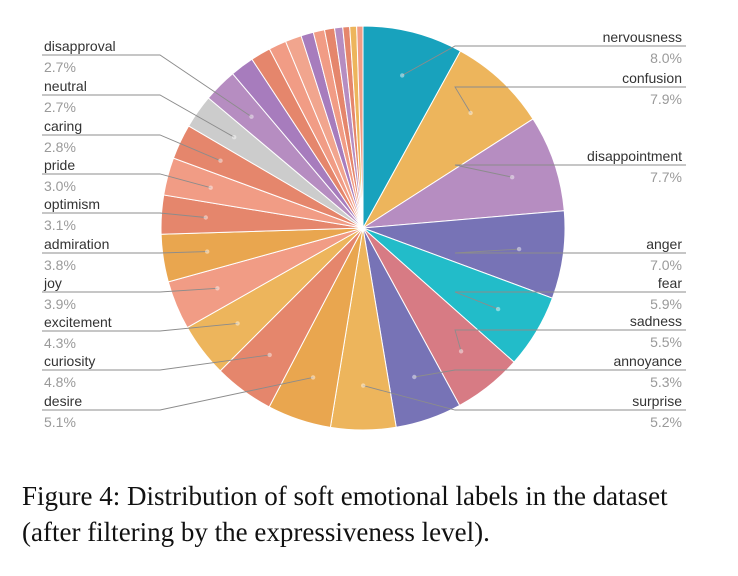 The image size is (738, 576). I want to click on leader-line-nervousness, so click(543, 60).